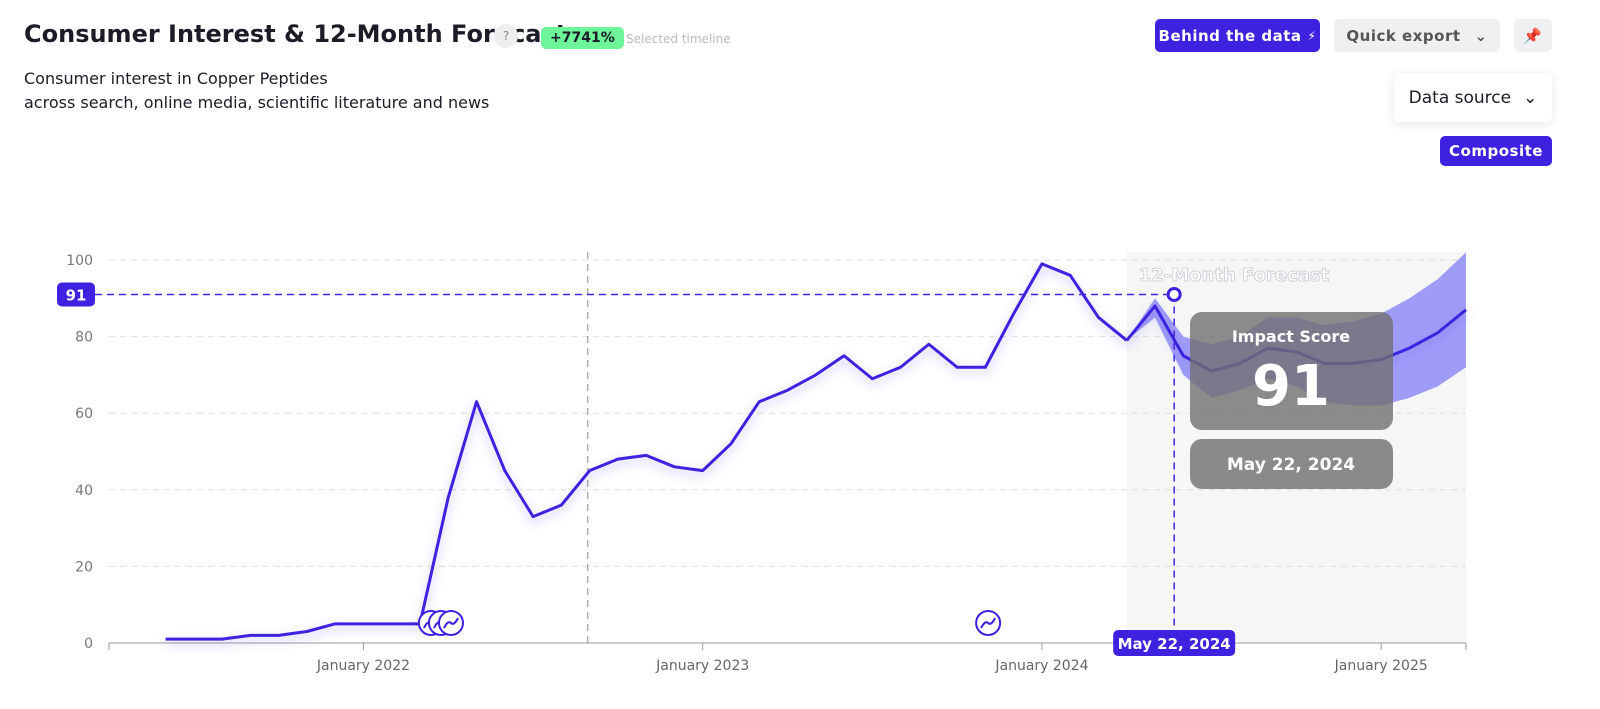 Image resolution: width=1600 pixels, height=709 pixels. Describe the element at coordinates (84, 414) in the screenshot. I see `y-tick-label: 60` at that location.